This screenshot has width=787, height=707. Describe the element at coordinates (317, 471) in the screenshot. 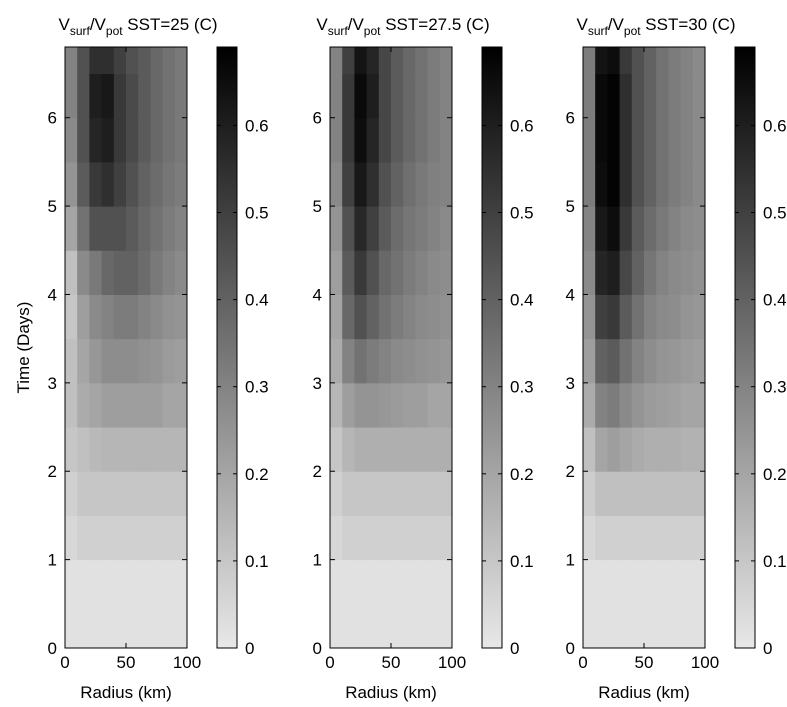

I see `y-tick-label: 2` at that location.